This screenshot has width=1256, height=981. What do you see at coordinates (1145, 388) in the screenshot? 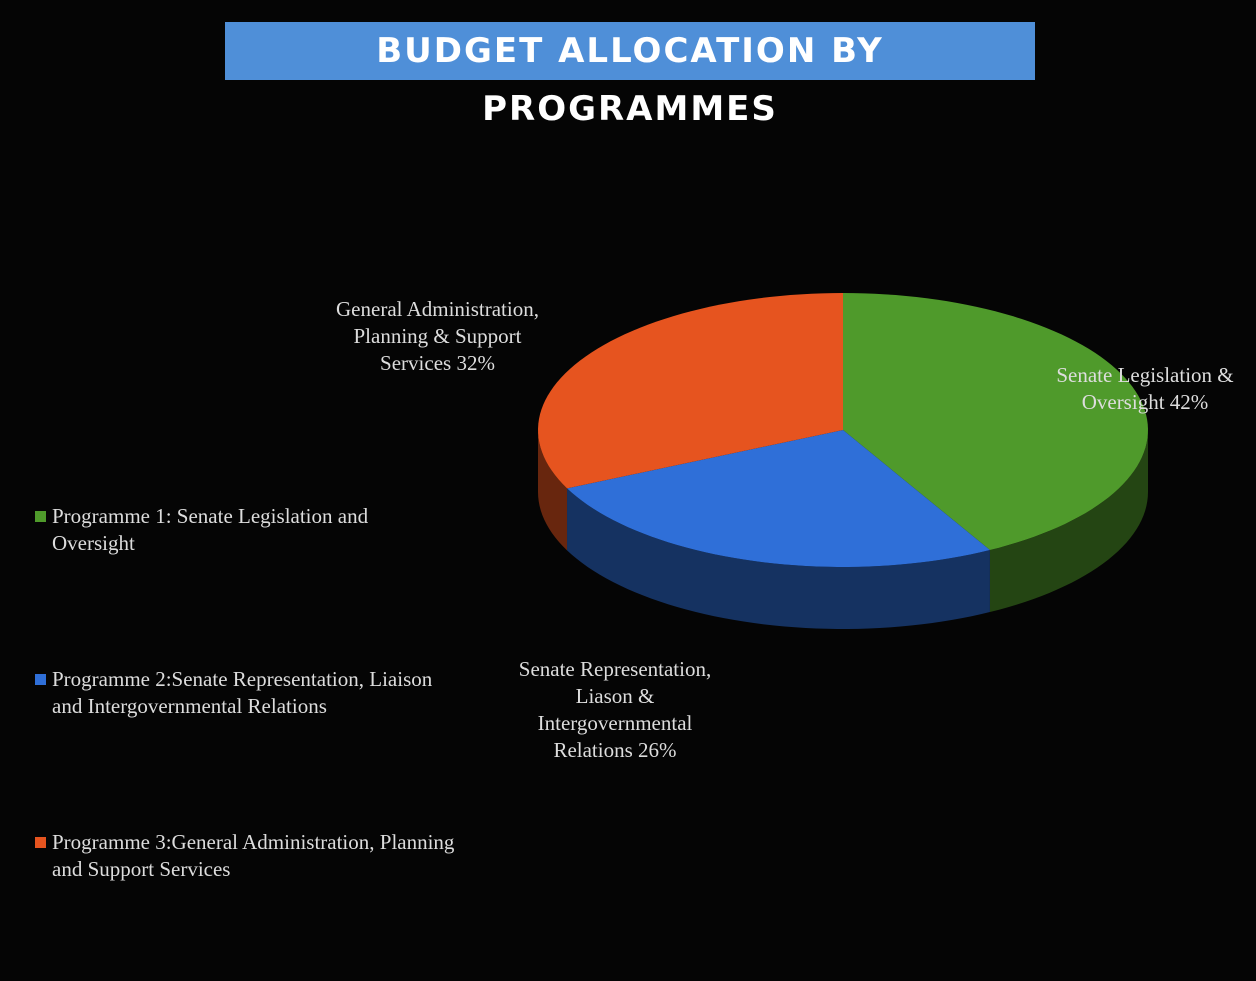
I see `data-label: Senate Legislation & Oversight 42%` at bounding box center [1145, 388].